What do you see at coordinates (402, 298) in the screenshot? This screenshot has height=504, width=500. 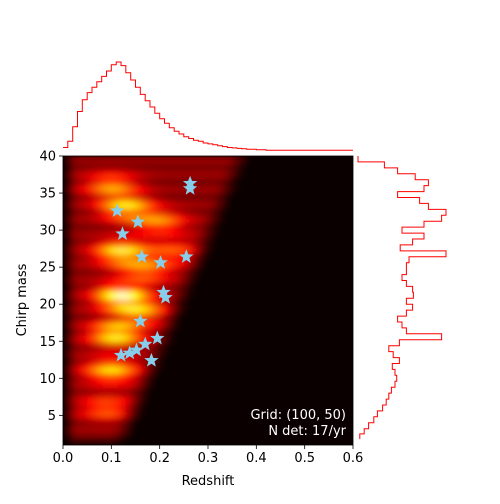 I see `chirp-mass-marginal-histogram` at bounding box center [402, 298].